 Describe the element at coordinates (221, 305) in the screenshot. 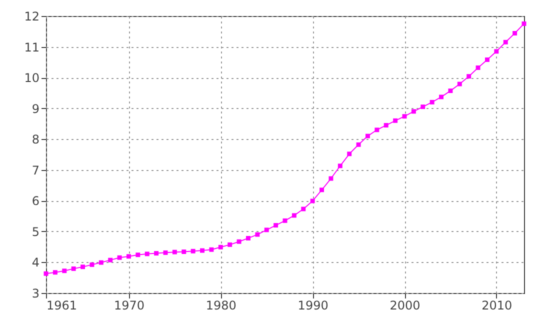

I see `x-tick-label: 1980` at that location.